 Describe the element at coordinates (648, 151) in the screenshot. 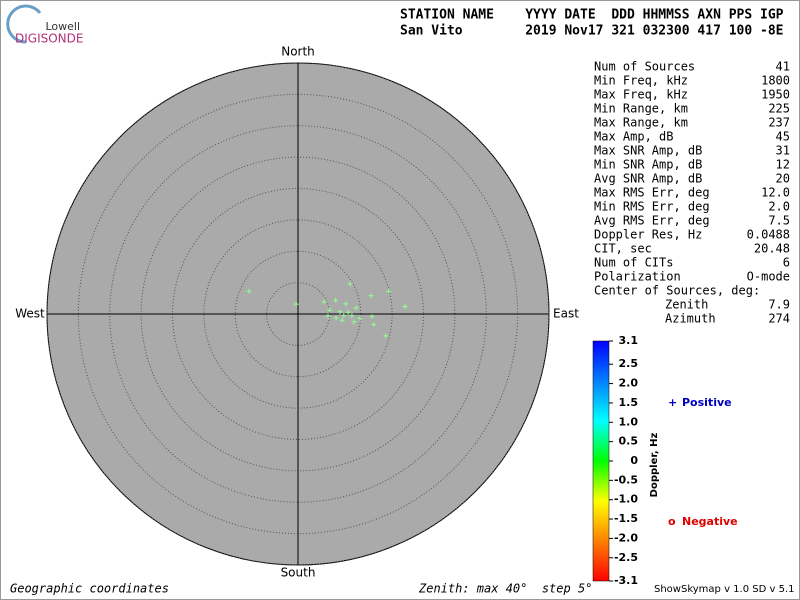

I see `stat-label: Max SNR Amp, dB` at that location.